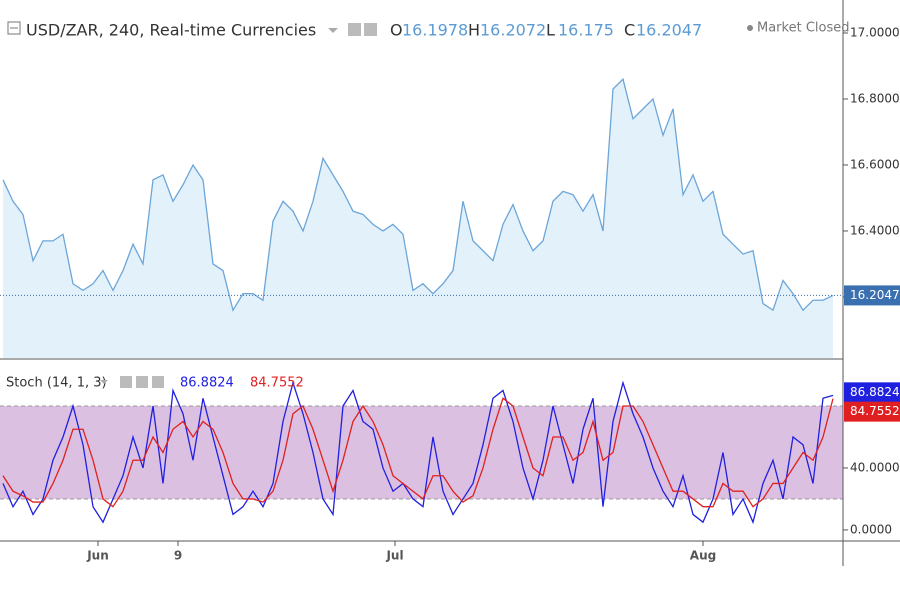  What do you see at coordinates (277, 383) in the screenshot?
I see `d-legend-value: 84.7552` at bounding box center [277, 383].